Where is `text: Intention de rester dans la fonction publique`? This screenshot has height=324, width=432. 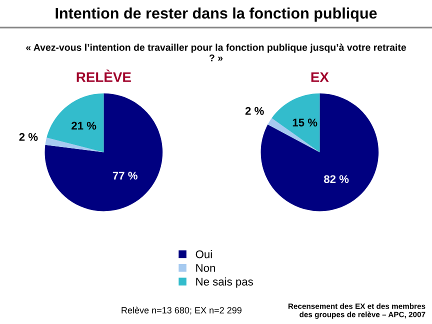
text: Intention de rester dans la fonction publique is located at coordinates (216, 14).